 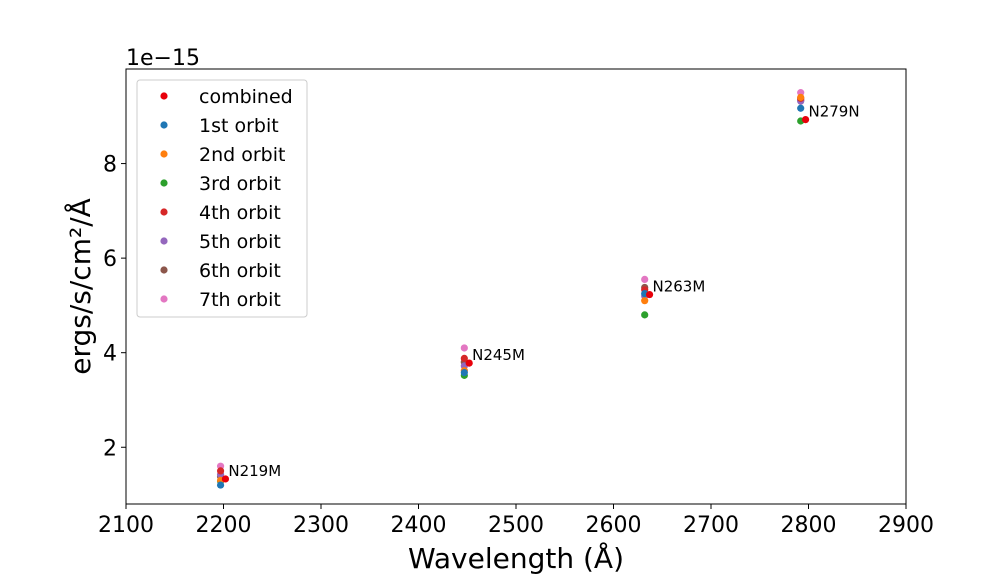 I want to click on x-tick-label: 2500, so click(x=516, y=525).